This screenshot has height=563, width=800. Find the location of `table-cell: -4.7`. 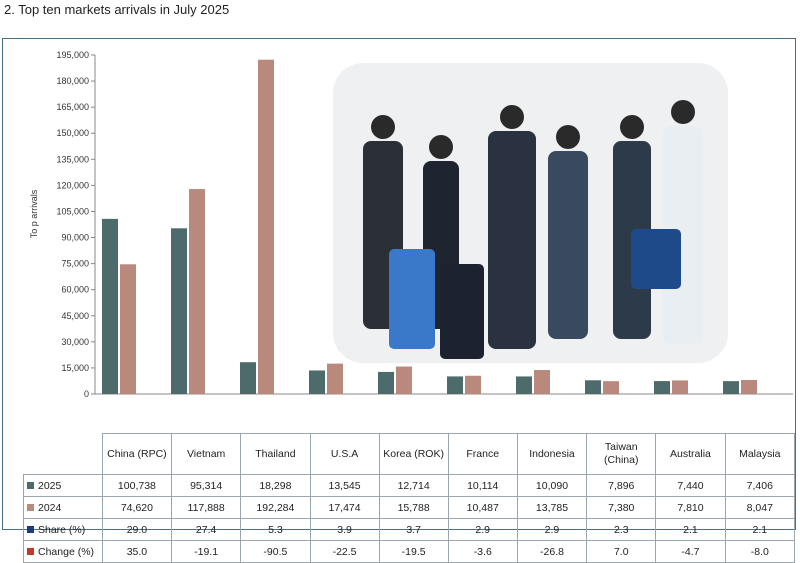

table-cell: -4.7 is located at coordinates (690, 551).